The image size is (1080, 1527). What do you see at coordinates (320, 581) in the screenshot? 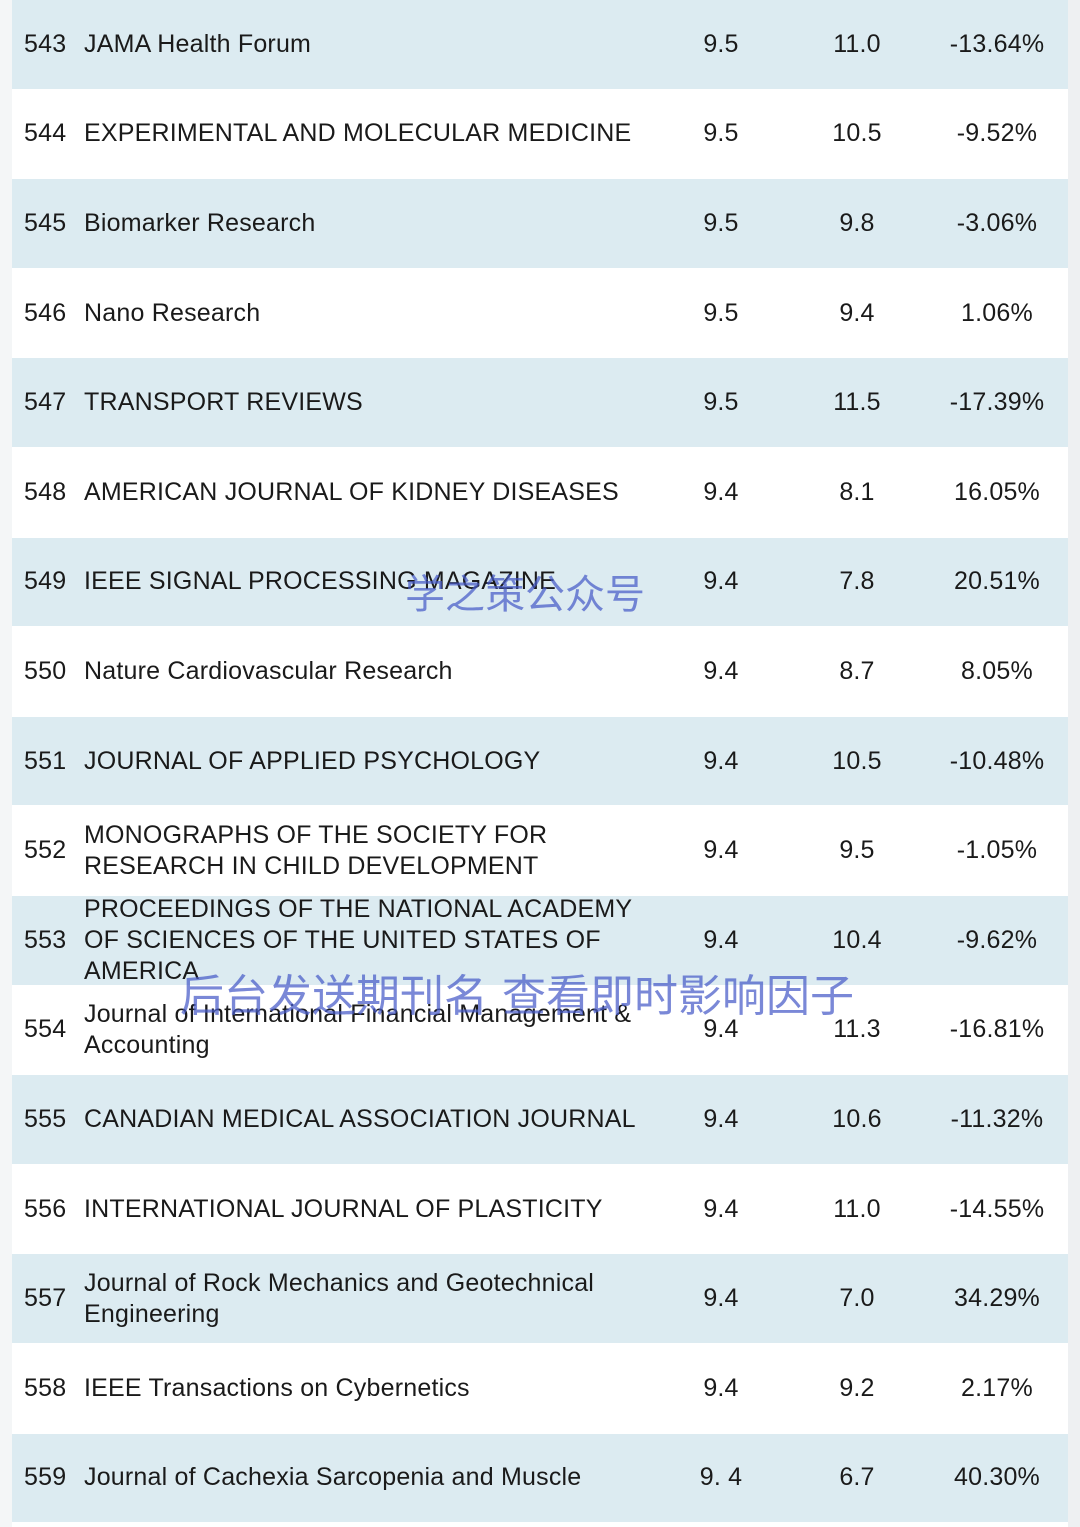
I see `journal-name-cell: IEEE SIGNAL PROCESSING MAGAZINE` at bounding box center [320, 581].